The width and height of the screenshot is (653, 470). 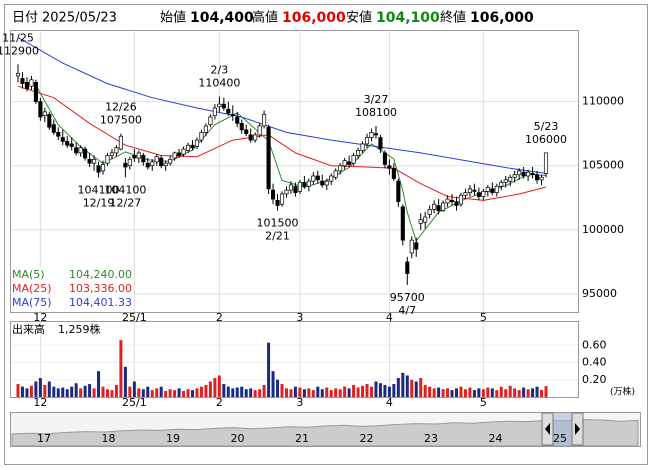 What do you see at coordinates (594, 379) in the screenshot?
I see `y-tick-label: 0.20` at bounding box center [594, 379].